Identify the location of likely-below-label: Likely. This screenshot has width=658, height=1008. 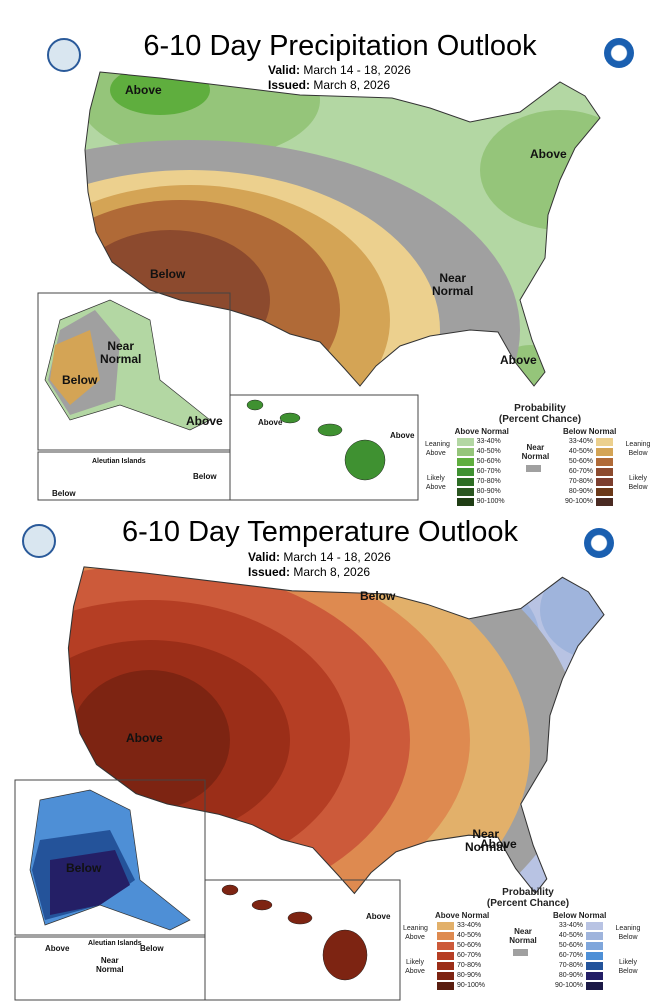
(638, 478).